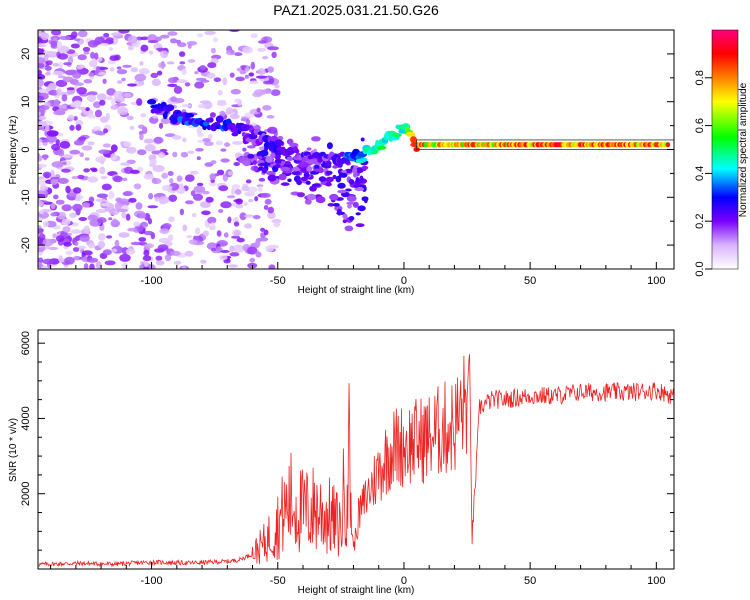 This screenshot has height=600, width=750. Describe the element at coordinates (700, 77) in the screenshot. I see `colorbar-tick-label: 0.8` at that location.